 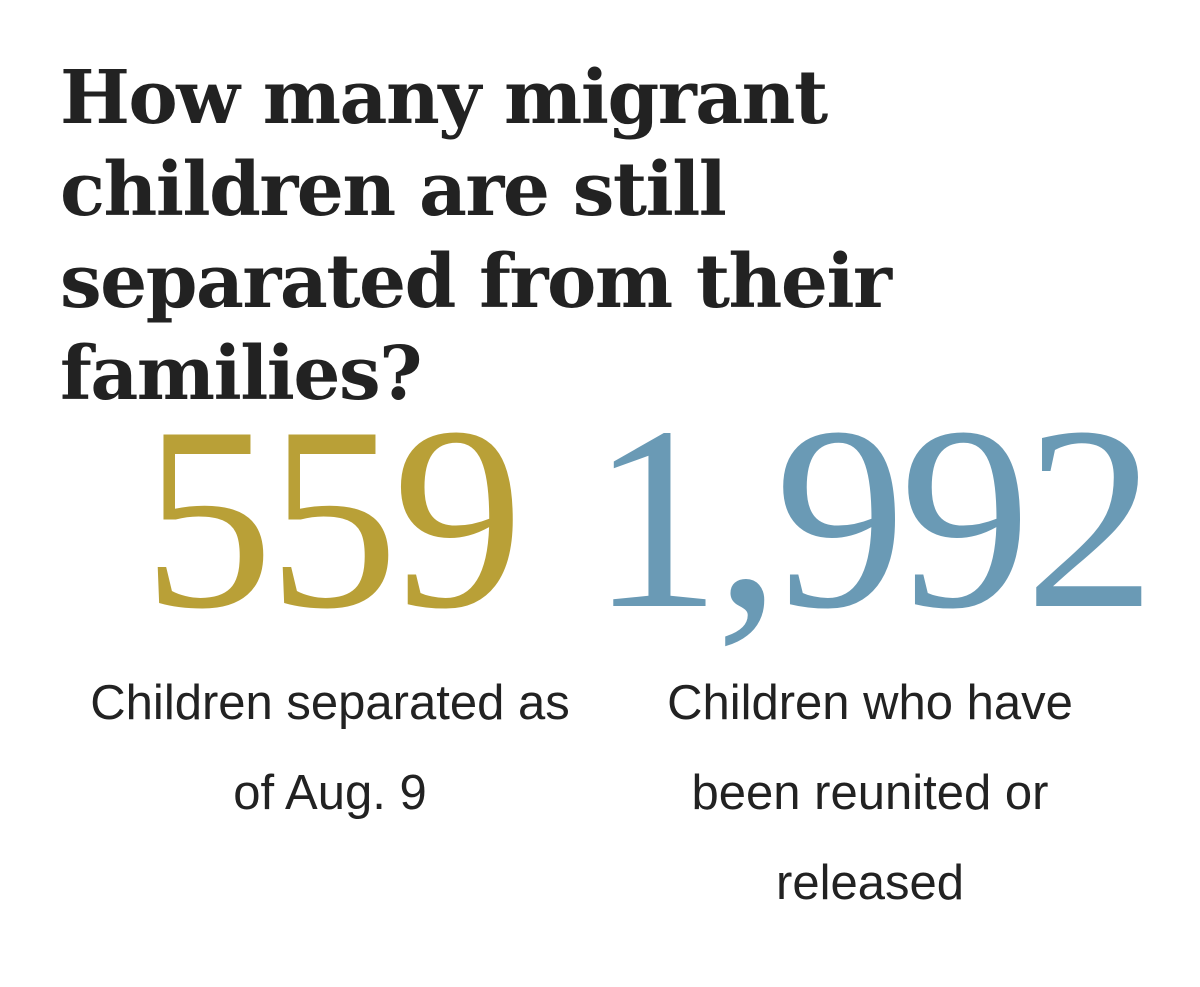 I want to click on stat-separated-value: 559, so click(x=333, y=518).